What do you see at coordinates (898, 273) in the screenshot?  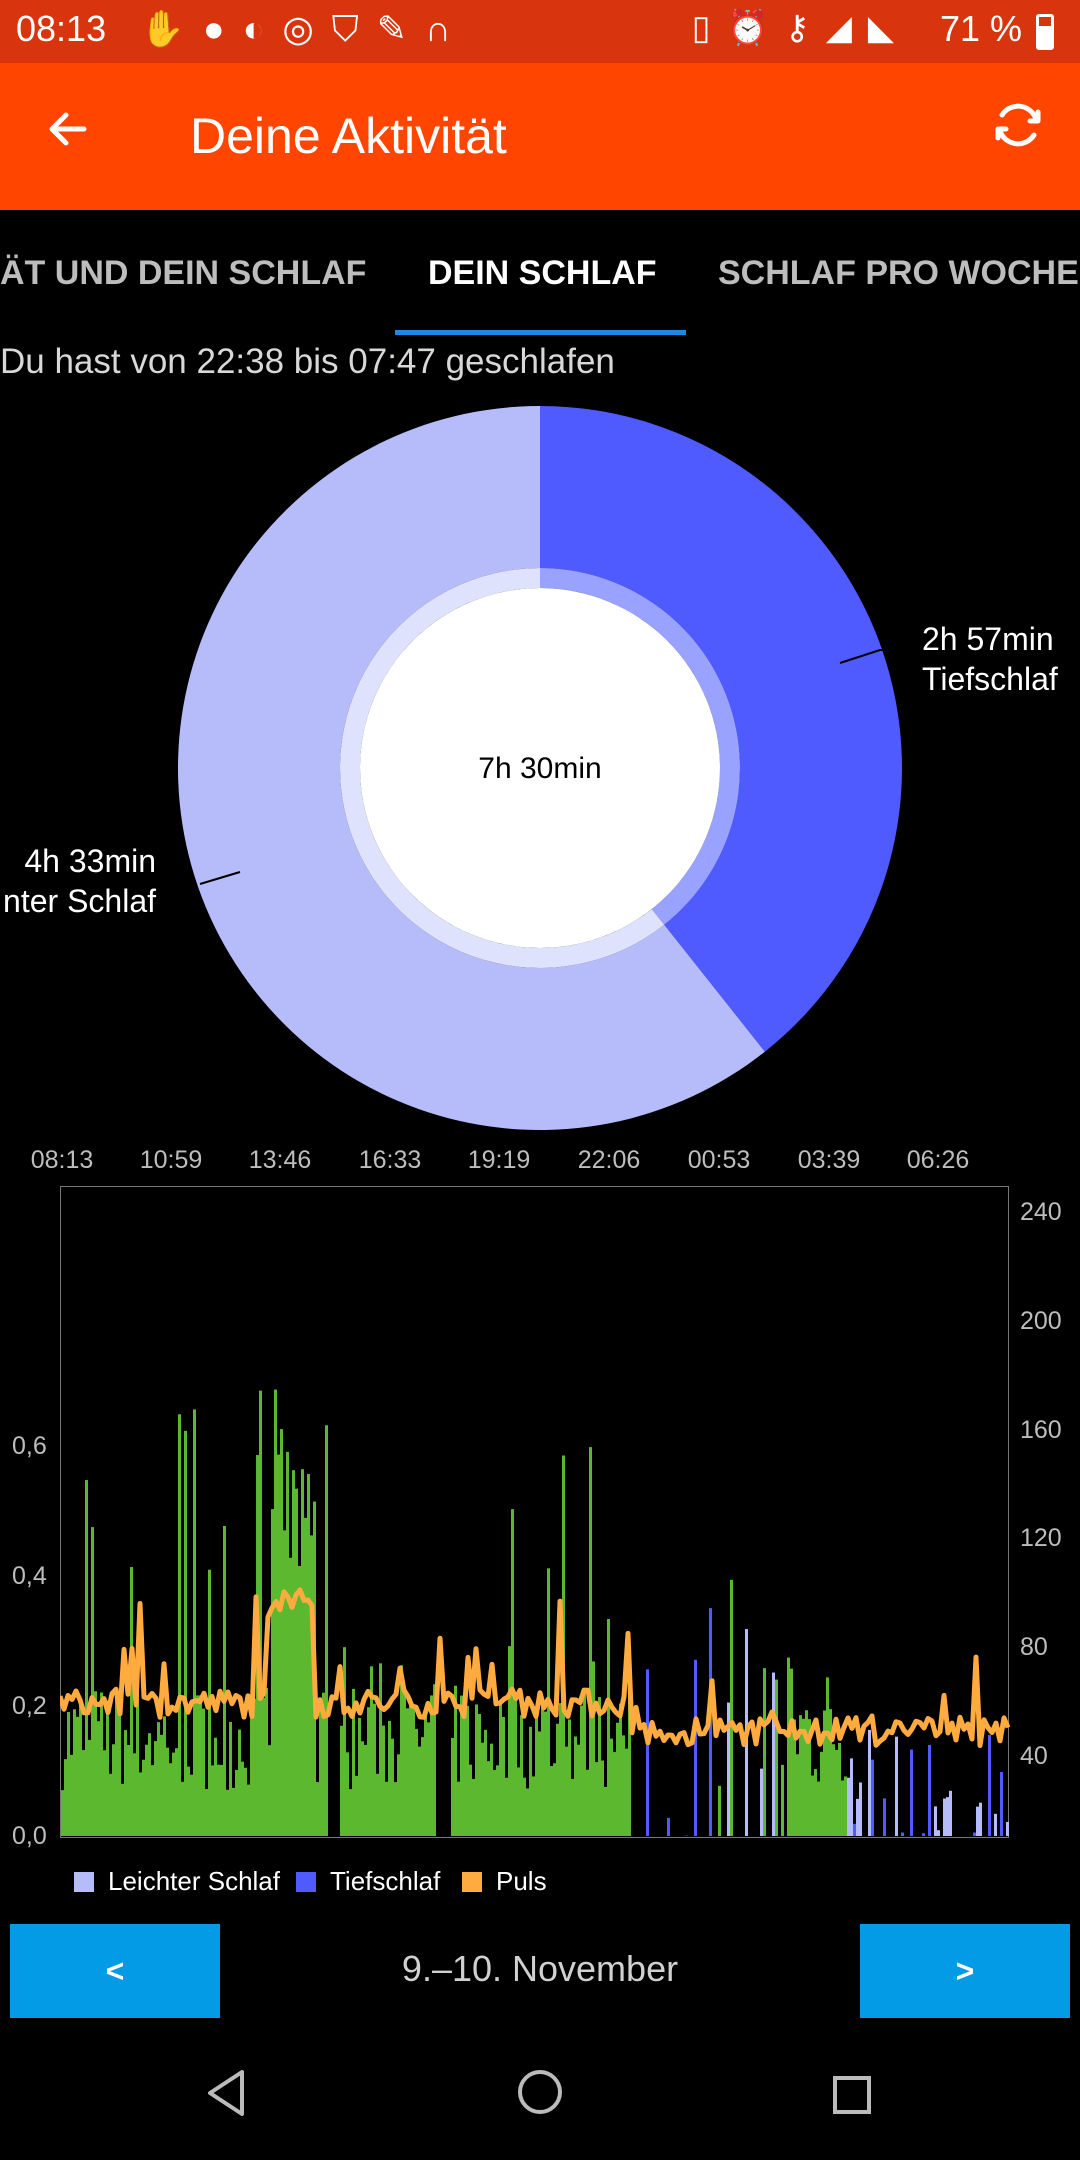 I see `tab-sleep-per-week: SCHLAF PRO WOCHE` at bounding box center [898, 273].